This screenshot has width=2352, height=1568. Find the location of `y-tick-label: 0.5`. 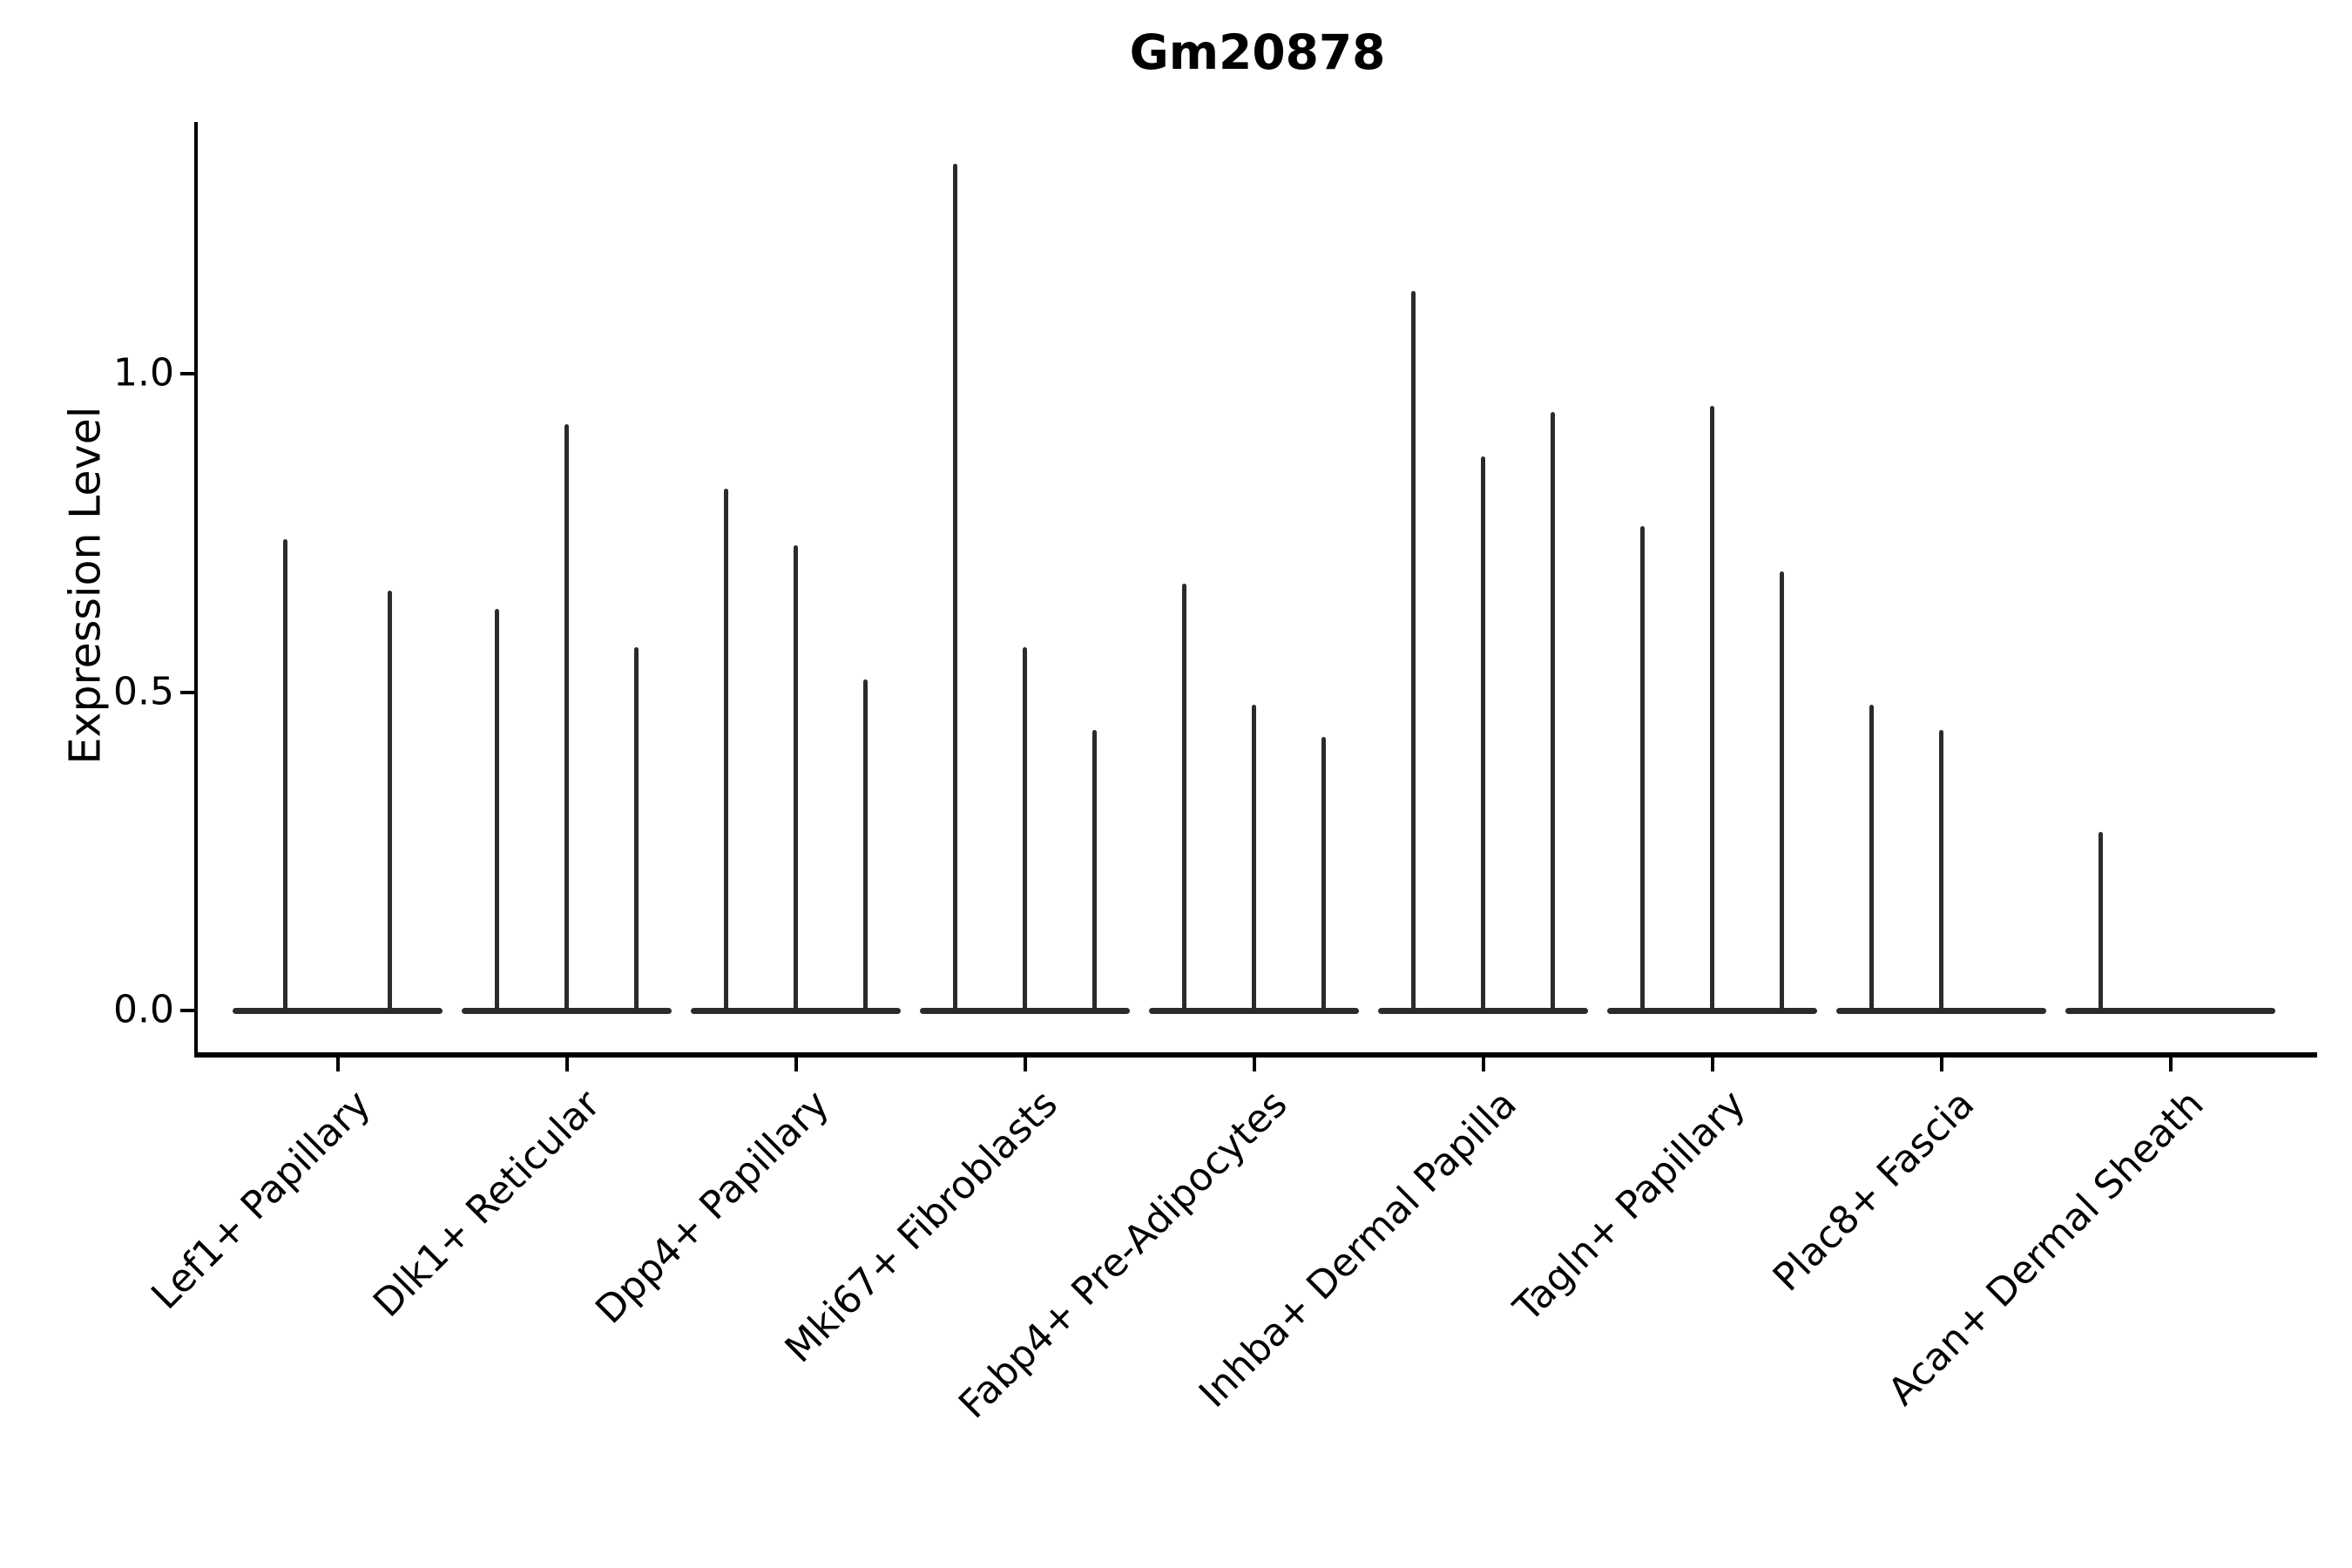

y-tick-label: 0.5 is located at coordinates (143, 690).